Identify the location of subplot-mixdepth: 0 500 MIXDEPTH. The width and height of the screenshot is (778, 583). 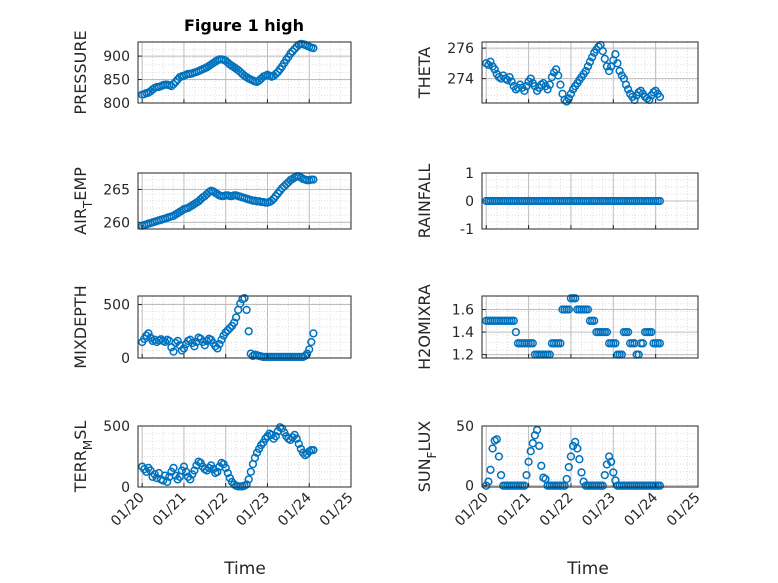
(211, 327).